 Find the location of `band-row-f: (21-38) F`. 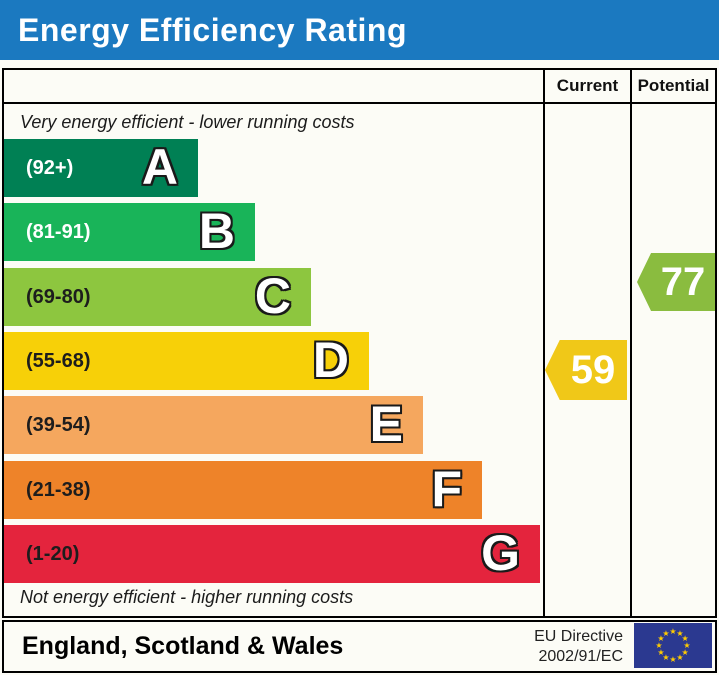

band-row-f: (21-38) F is located at coordinates (243, 489).